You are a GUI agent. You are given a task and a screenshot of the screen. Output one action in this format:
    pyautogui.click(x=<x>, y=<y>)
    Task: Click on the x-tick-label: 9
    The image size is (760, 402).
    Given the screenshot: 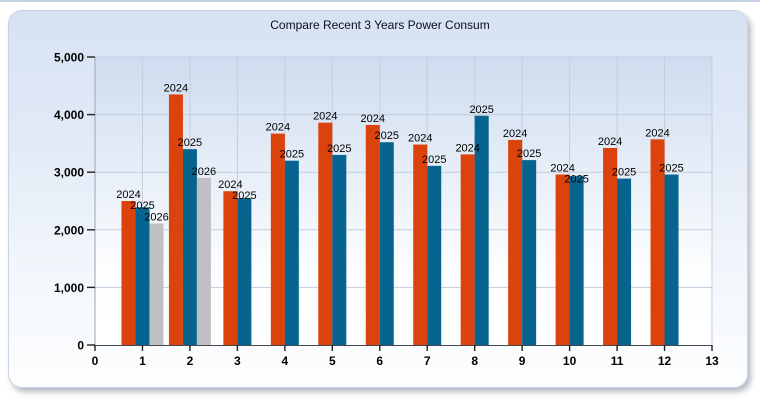 What is the action you would take?
    pyautogui.click(x=522, y=361)
    